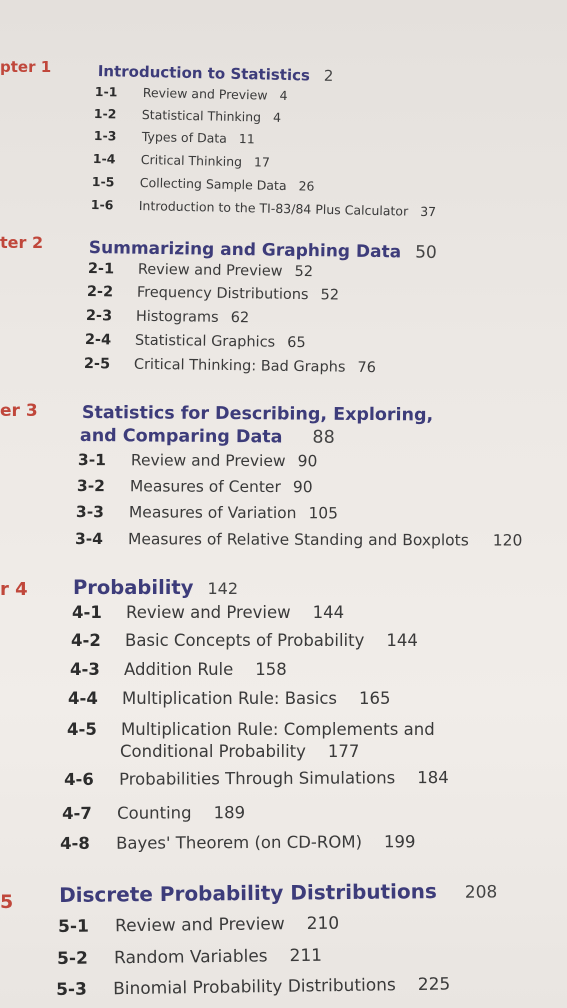 The height and width of the screenshot is (1008, 567). I want to click on section-page: 11, so click(246, 139).